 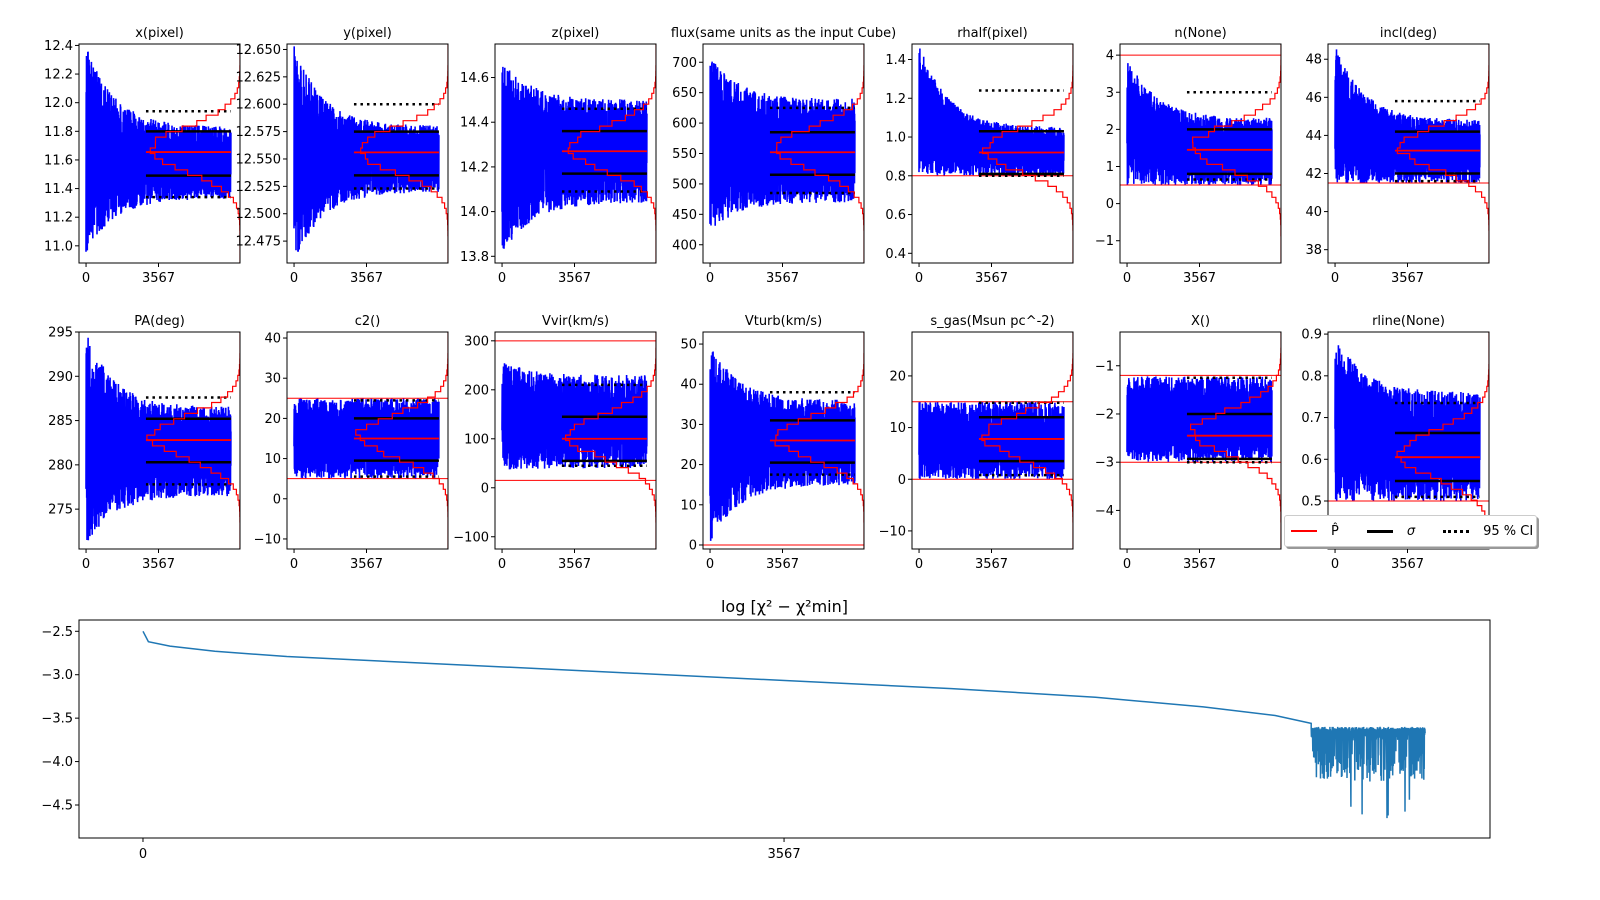 I want to click on subplot-3: z(pixel) 13.8 14.0 14.2 14.4 14.6 0 3567, so click(x=558, y=156).